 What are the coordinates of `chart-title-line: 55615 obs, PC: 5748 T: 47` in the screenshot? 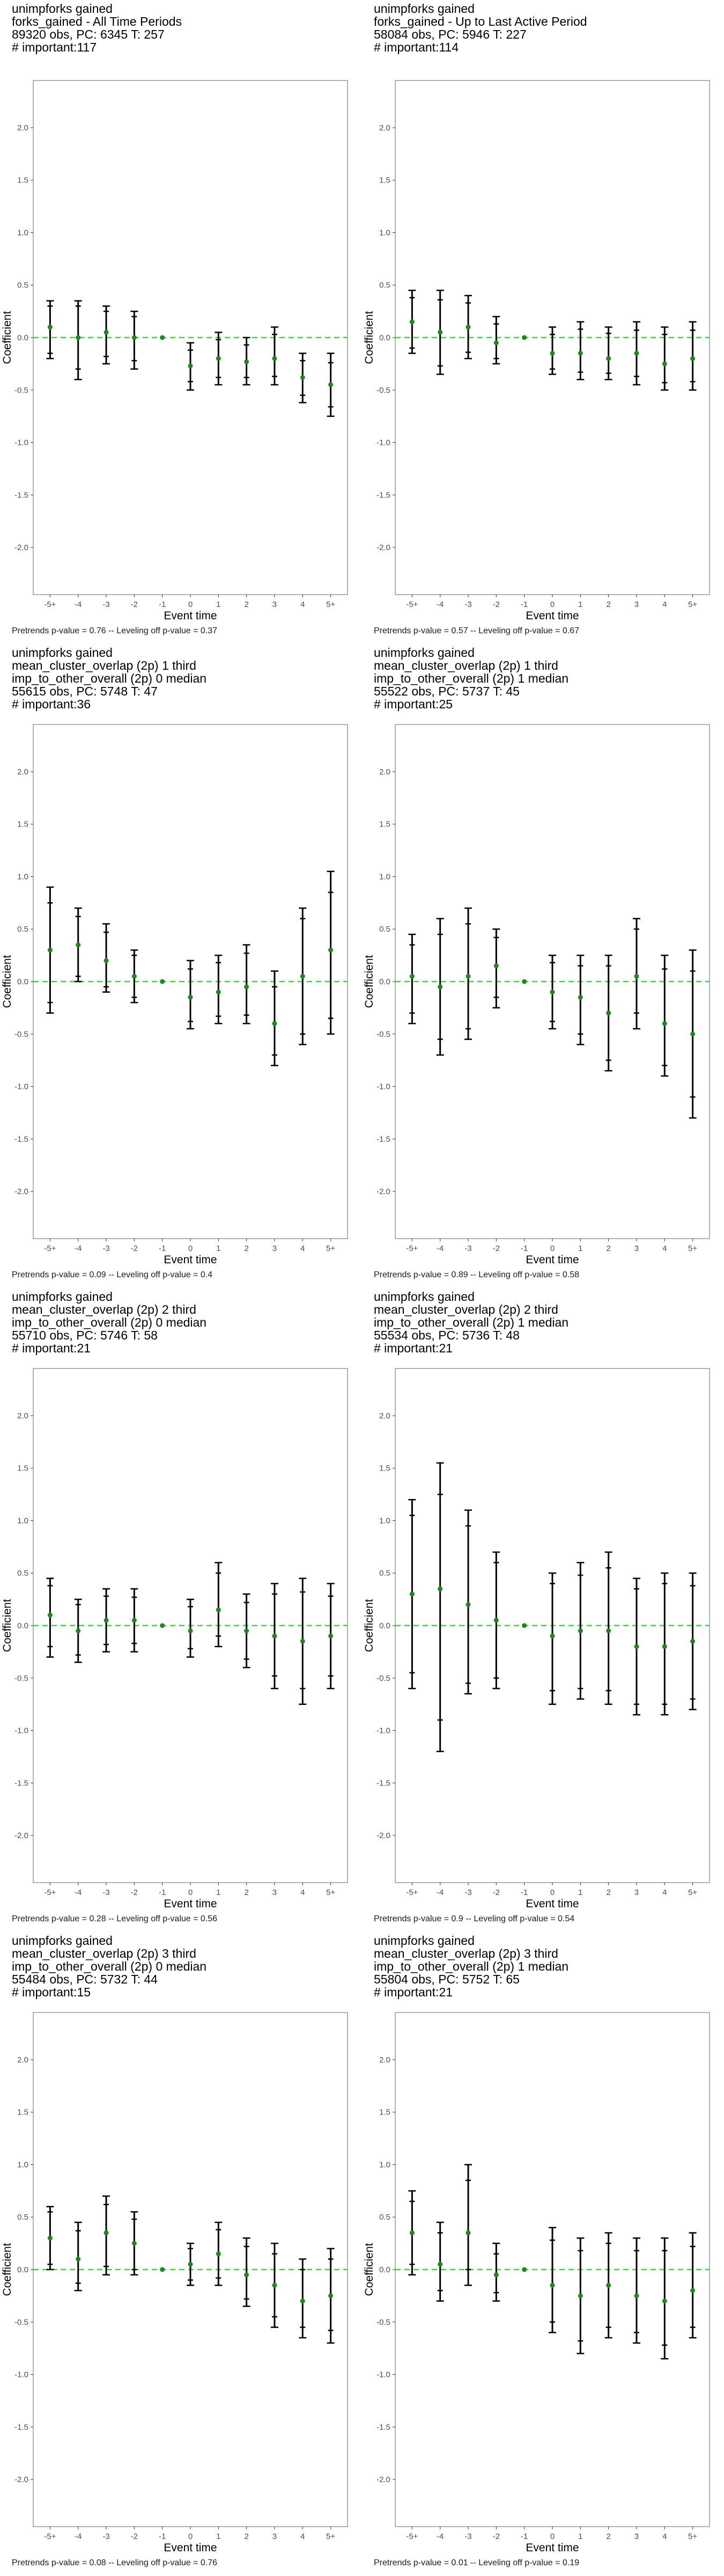 It's located at (85, 691).